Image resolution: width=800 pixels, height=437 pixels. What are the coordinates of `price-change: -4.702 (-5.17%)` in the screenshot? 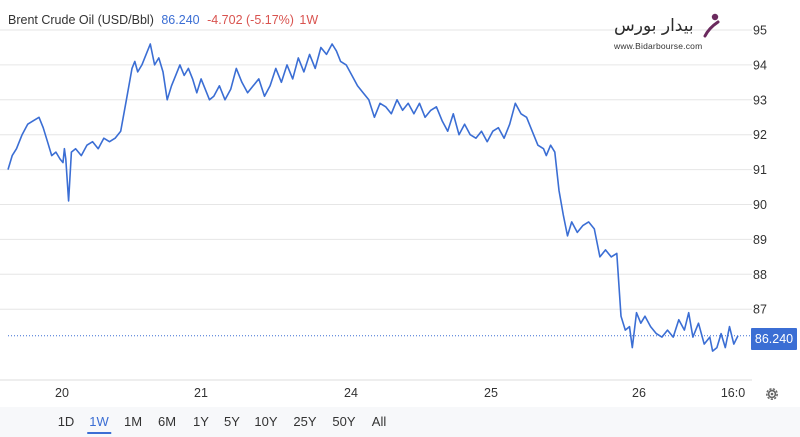 It's located at (250, 20).